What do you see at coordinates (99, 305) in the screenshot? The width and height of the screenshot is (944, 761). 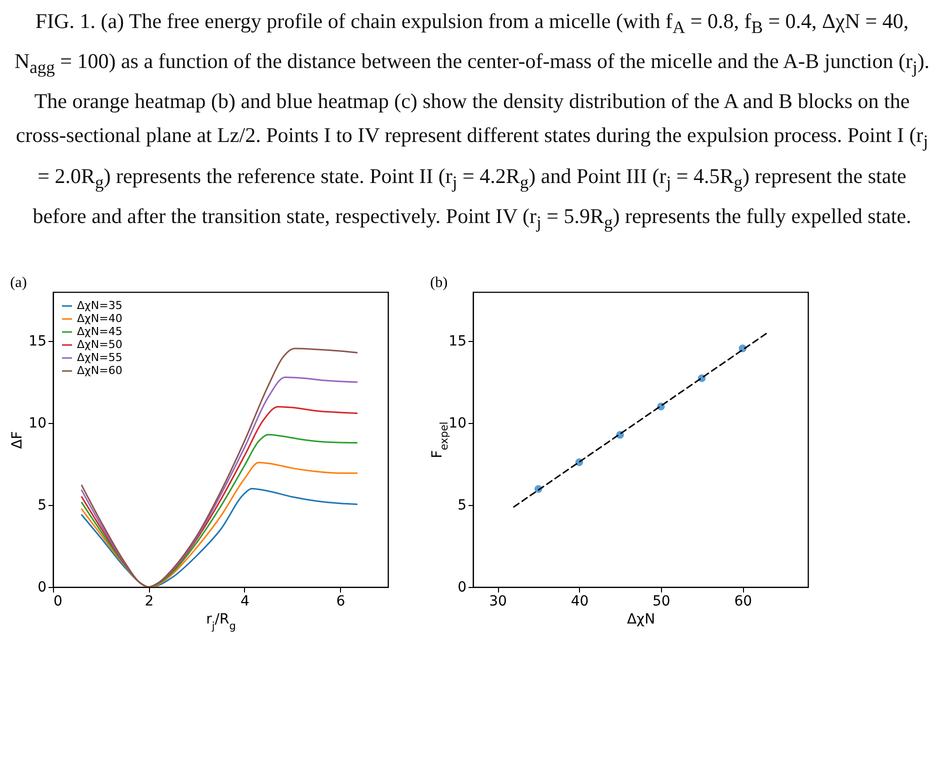 I see `legend-label: ΔχN=35` at bounding box center [99, 305].